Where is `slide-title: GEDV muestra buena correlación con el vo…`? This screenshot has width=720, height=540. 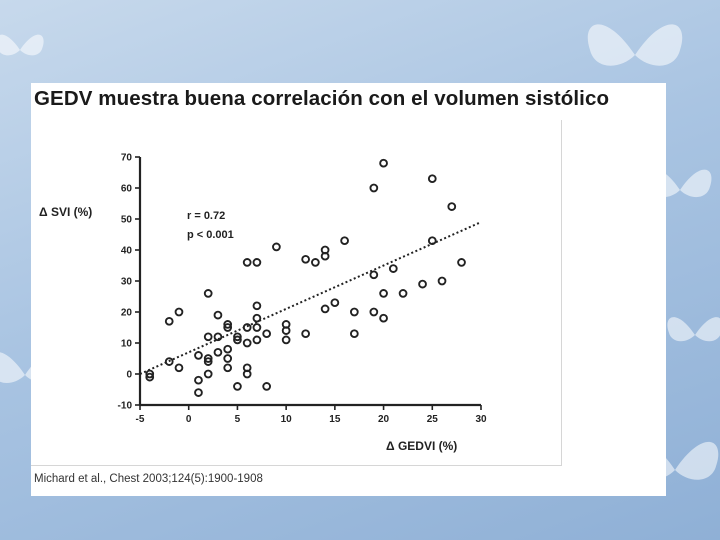
slide-title: GEDV muestra buena correlación con el vo… is located at coordinates (322, 98).